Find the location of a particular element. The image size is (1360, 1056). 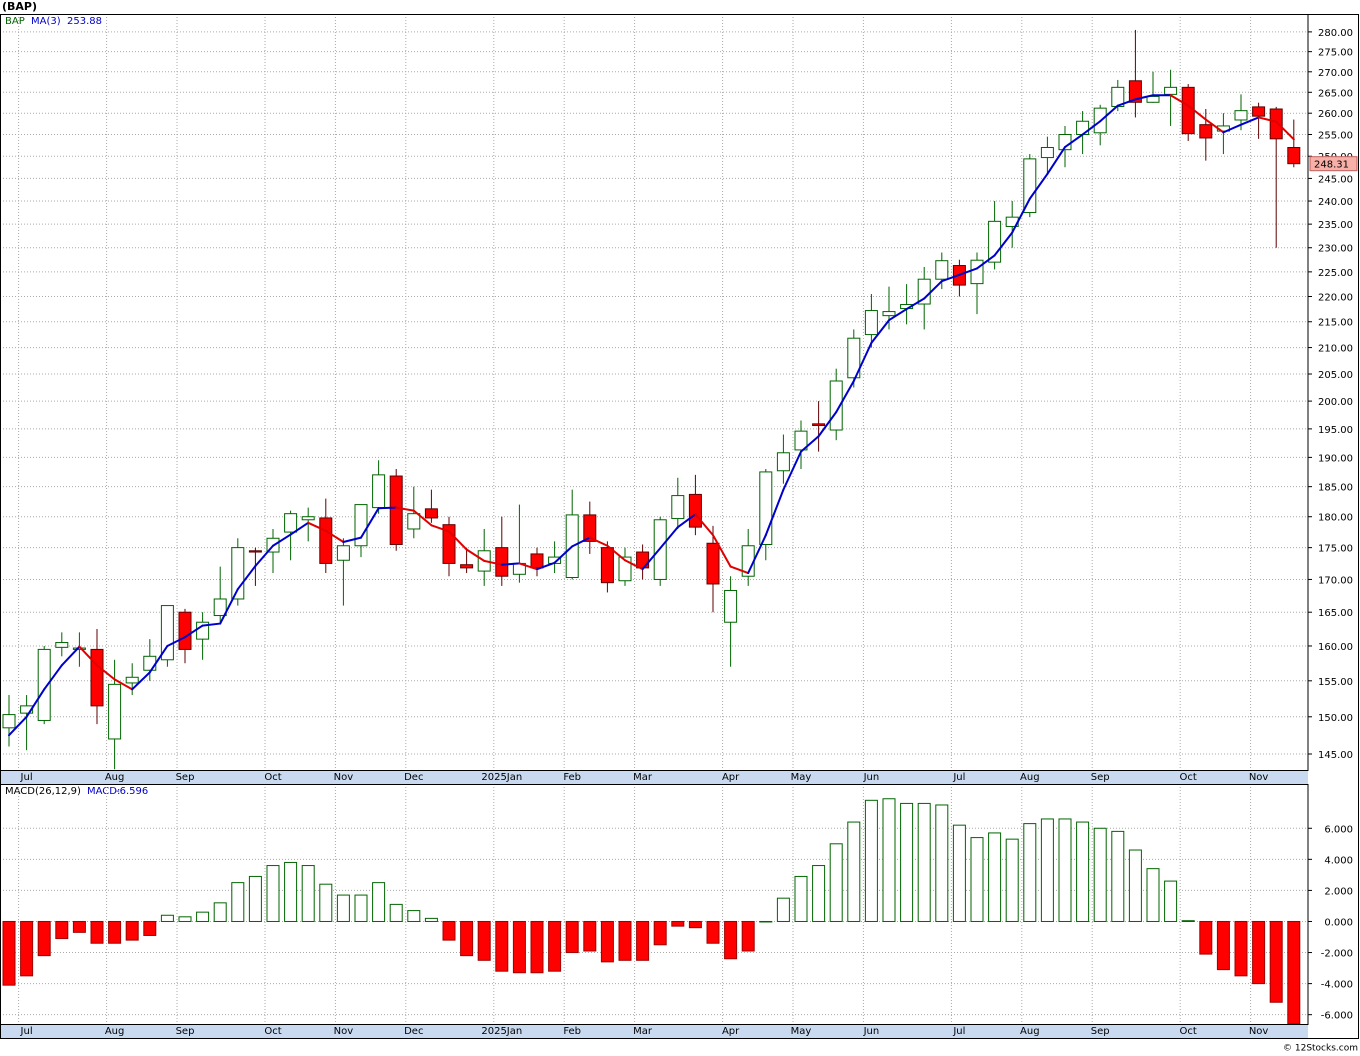

x-tick-label: Sep is located at coordinates (185, 1031).